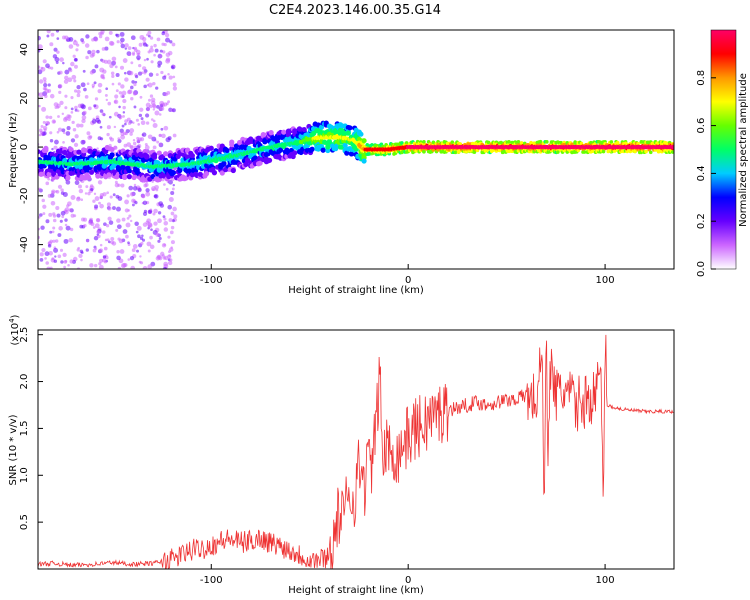 The width and height of the screenshot is (750, 600). What do you see at coordinates (211, 280) in the screenshot?
I see `x-tick-label: -100` at bounding box center [211, 280].